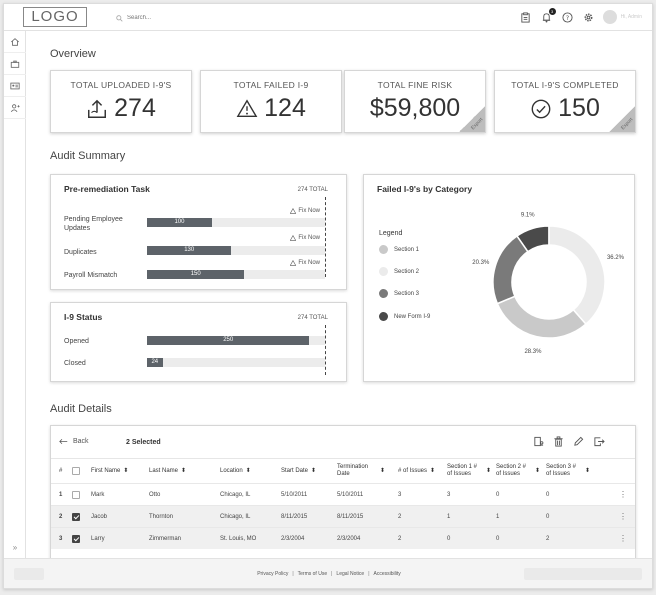 The image size is (656, 595). I want to click on overview-title: Overview, so click(73, 54).